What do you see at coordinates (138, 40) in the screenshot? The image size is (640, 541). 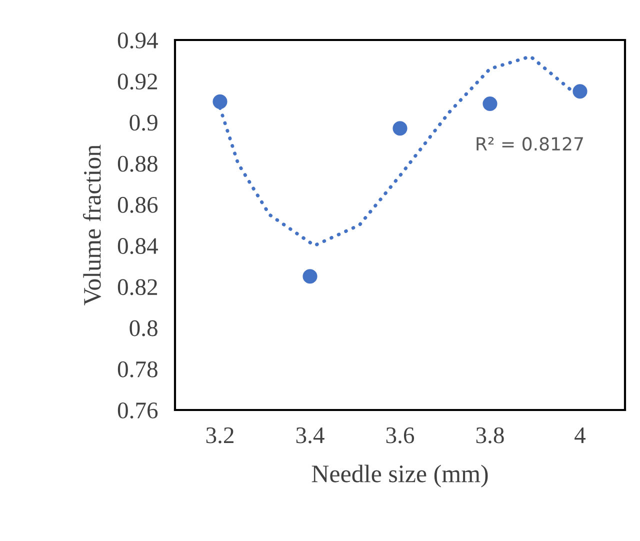 I see `y-tick-label: 0.94` at bounding box center [138, 40].